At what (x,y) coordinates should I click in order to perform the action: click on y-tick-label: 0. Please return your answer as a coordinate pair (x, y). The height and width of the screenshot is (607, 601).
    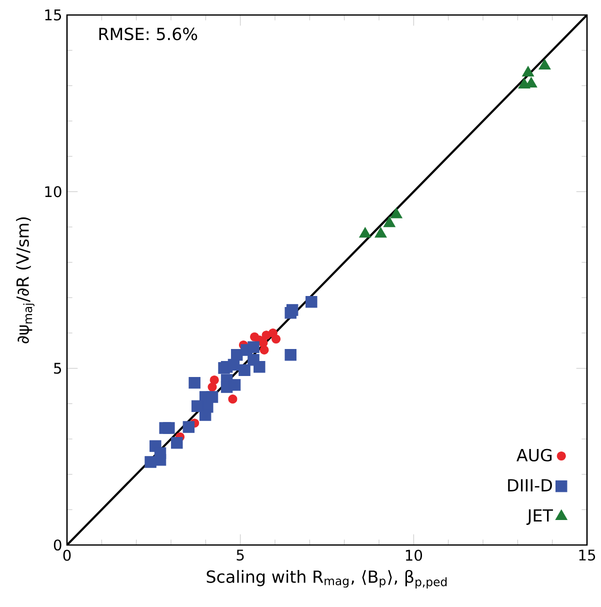
    Looking at the image, I should click on (58, 545).